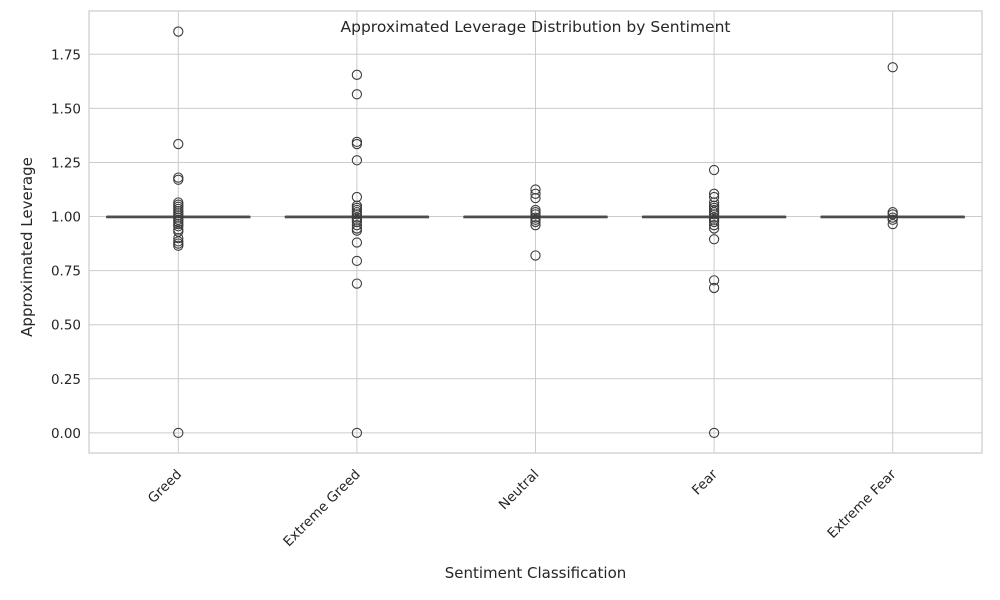 Image resolution: width=1000 pixels, height=600 pixels. Describe the element at coordinates (861, 503) in the screenshot. I see `x-tick-label: Extreme Fear` at that location.